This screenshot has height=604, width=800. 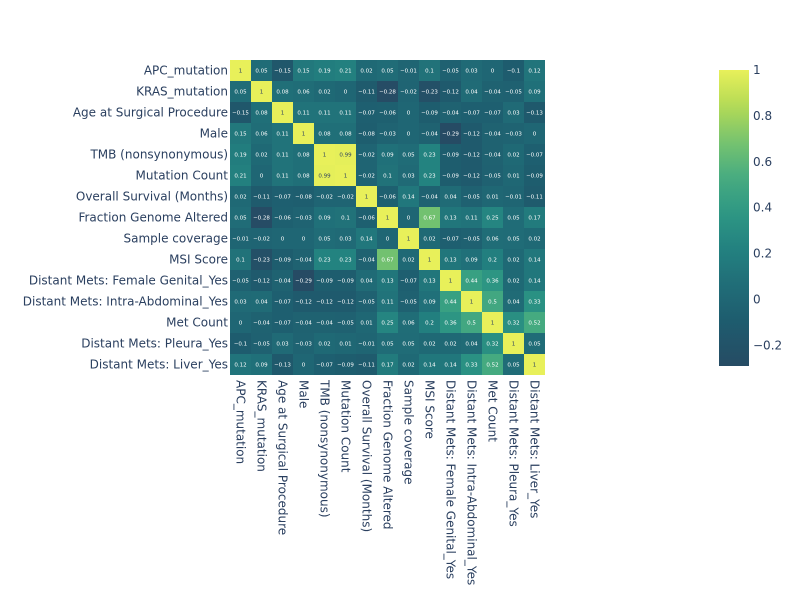 I want to click on colorbar-tick-label: 0.6, so click(x=762, y=162).